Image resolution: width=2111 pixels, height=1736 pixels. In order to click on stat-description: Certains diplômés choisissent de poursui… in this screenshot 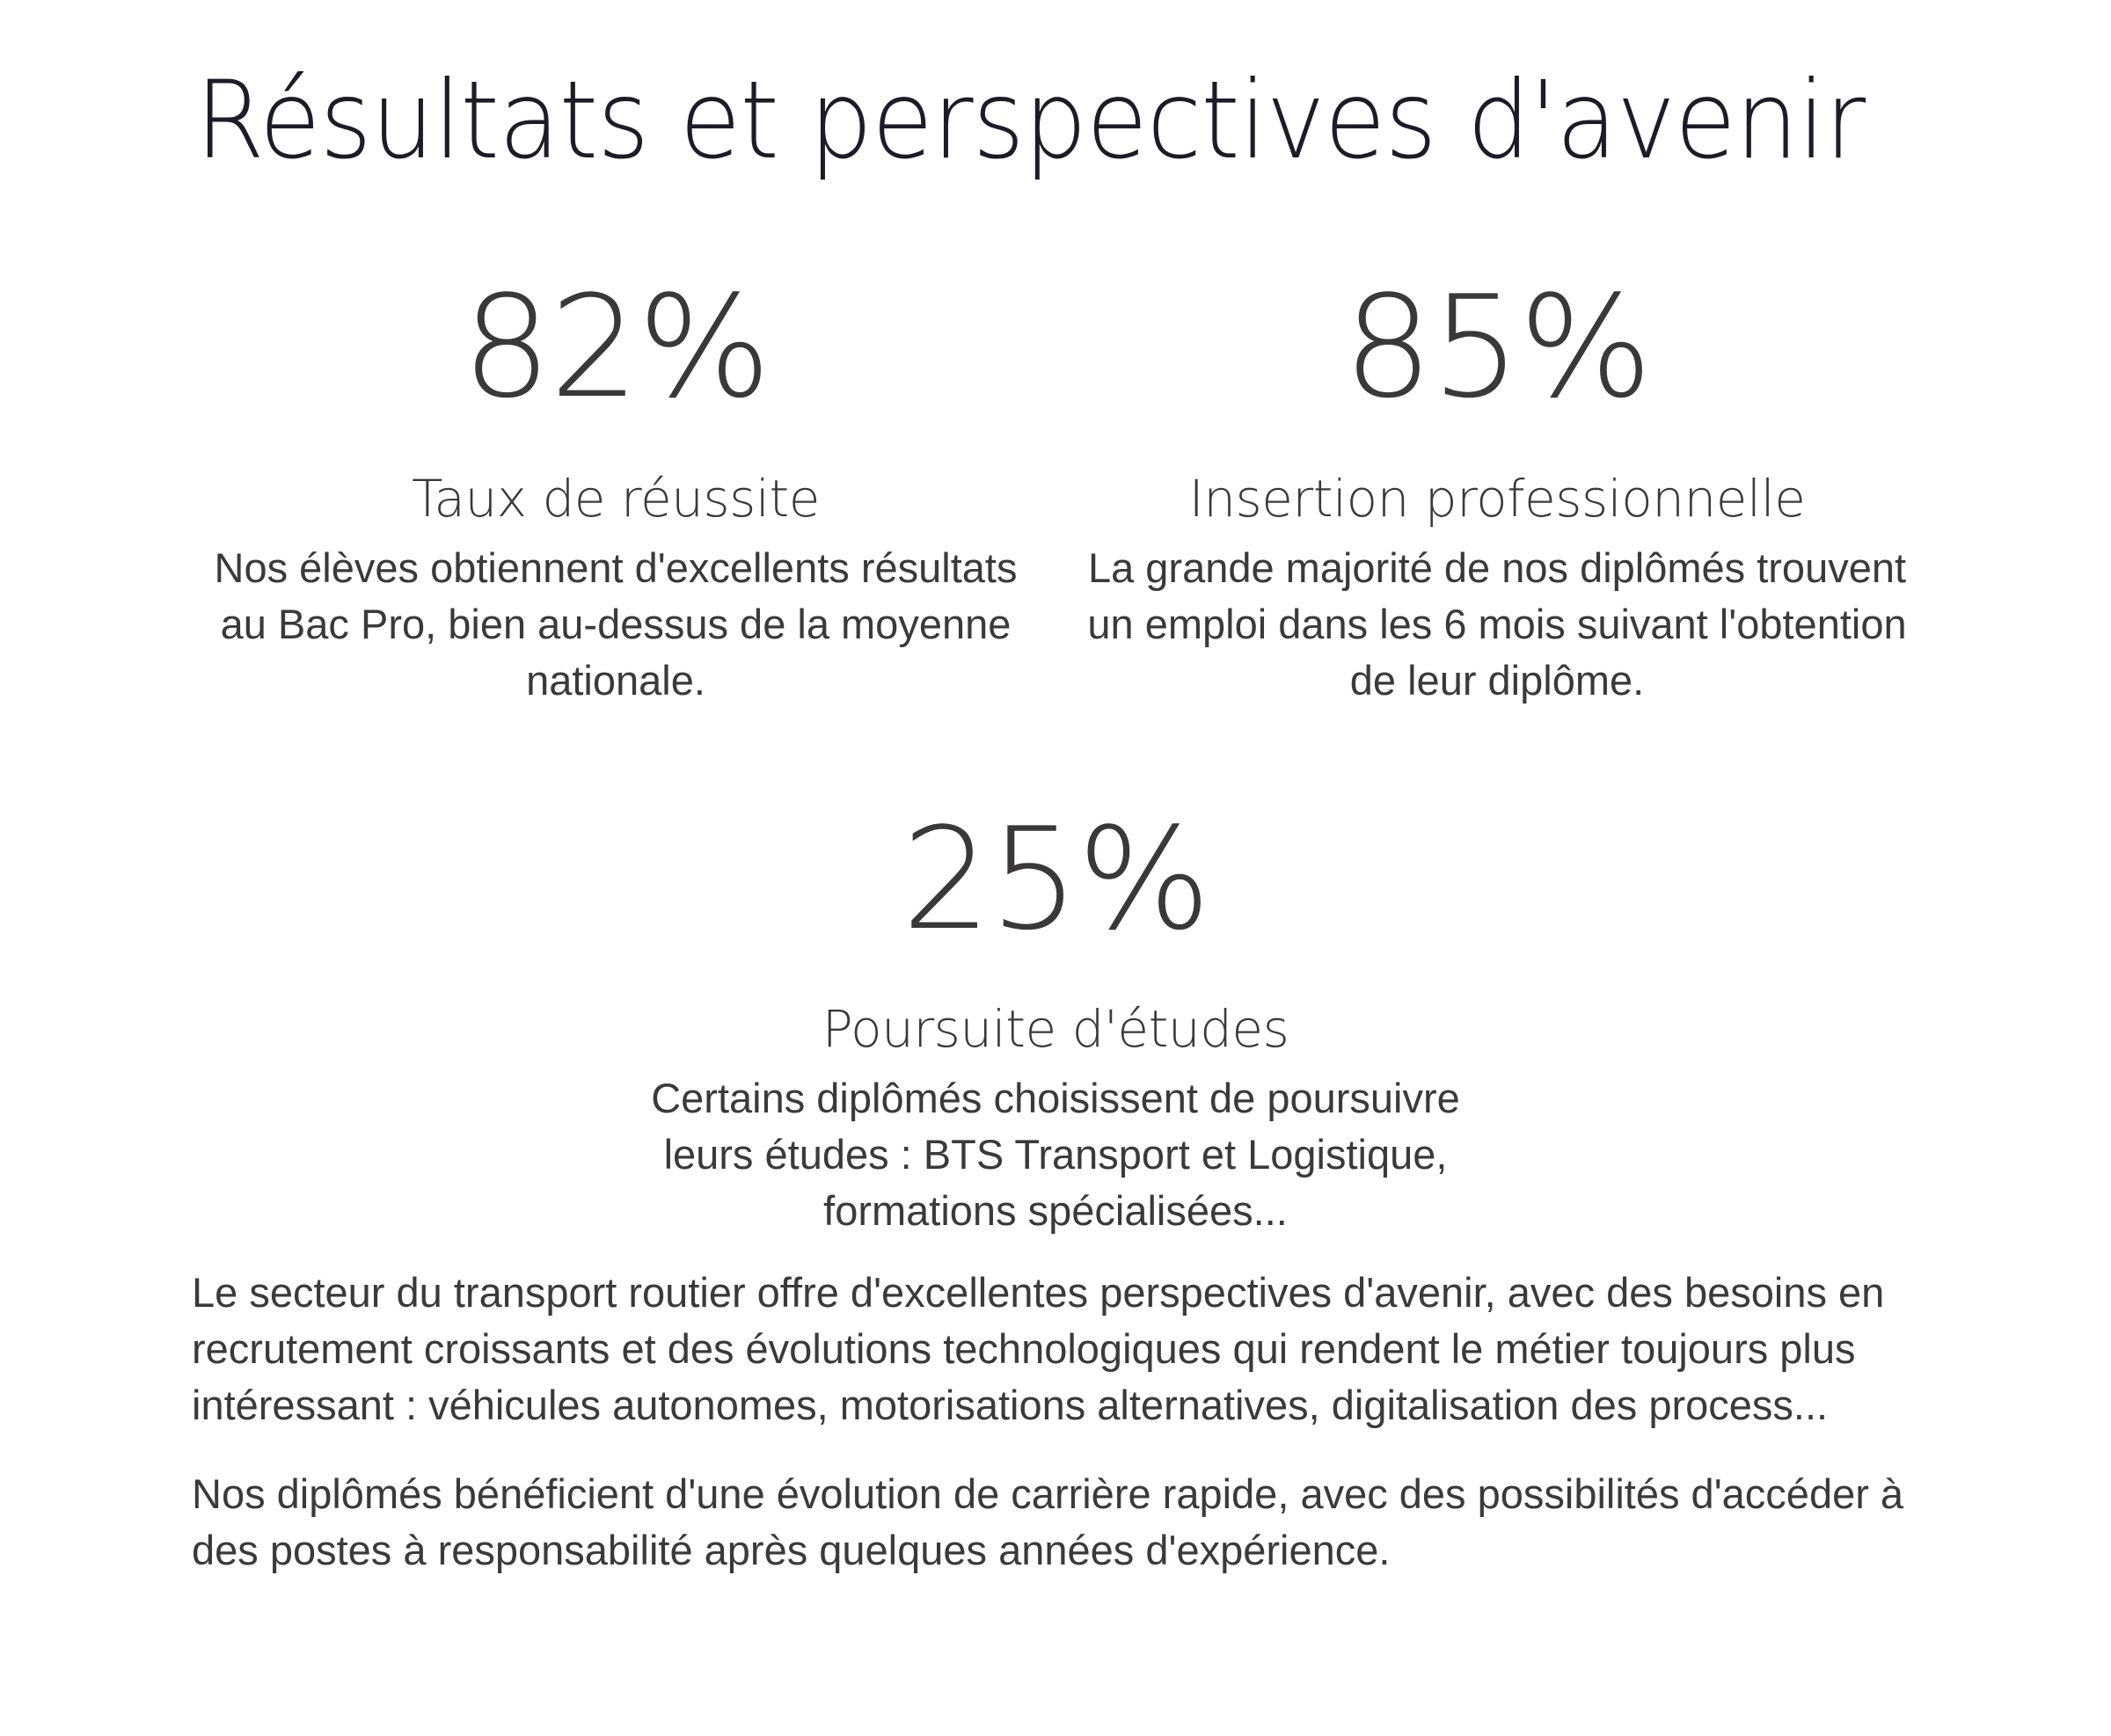, I will do `click(1055, 1155)`.